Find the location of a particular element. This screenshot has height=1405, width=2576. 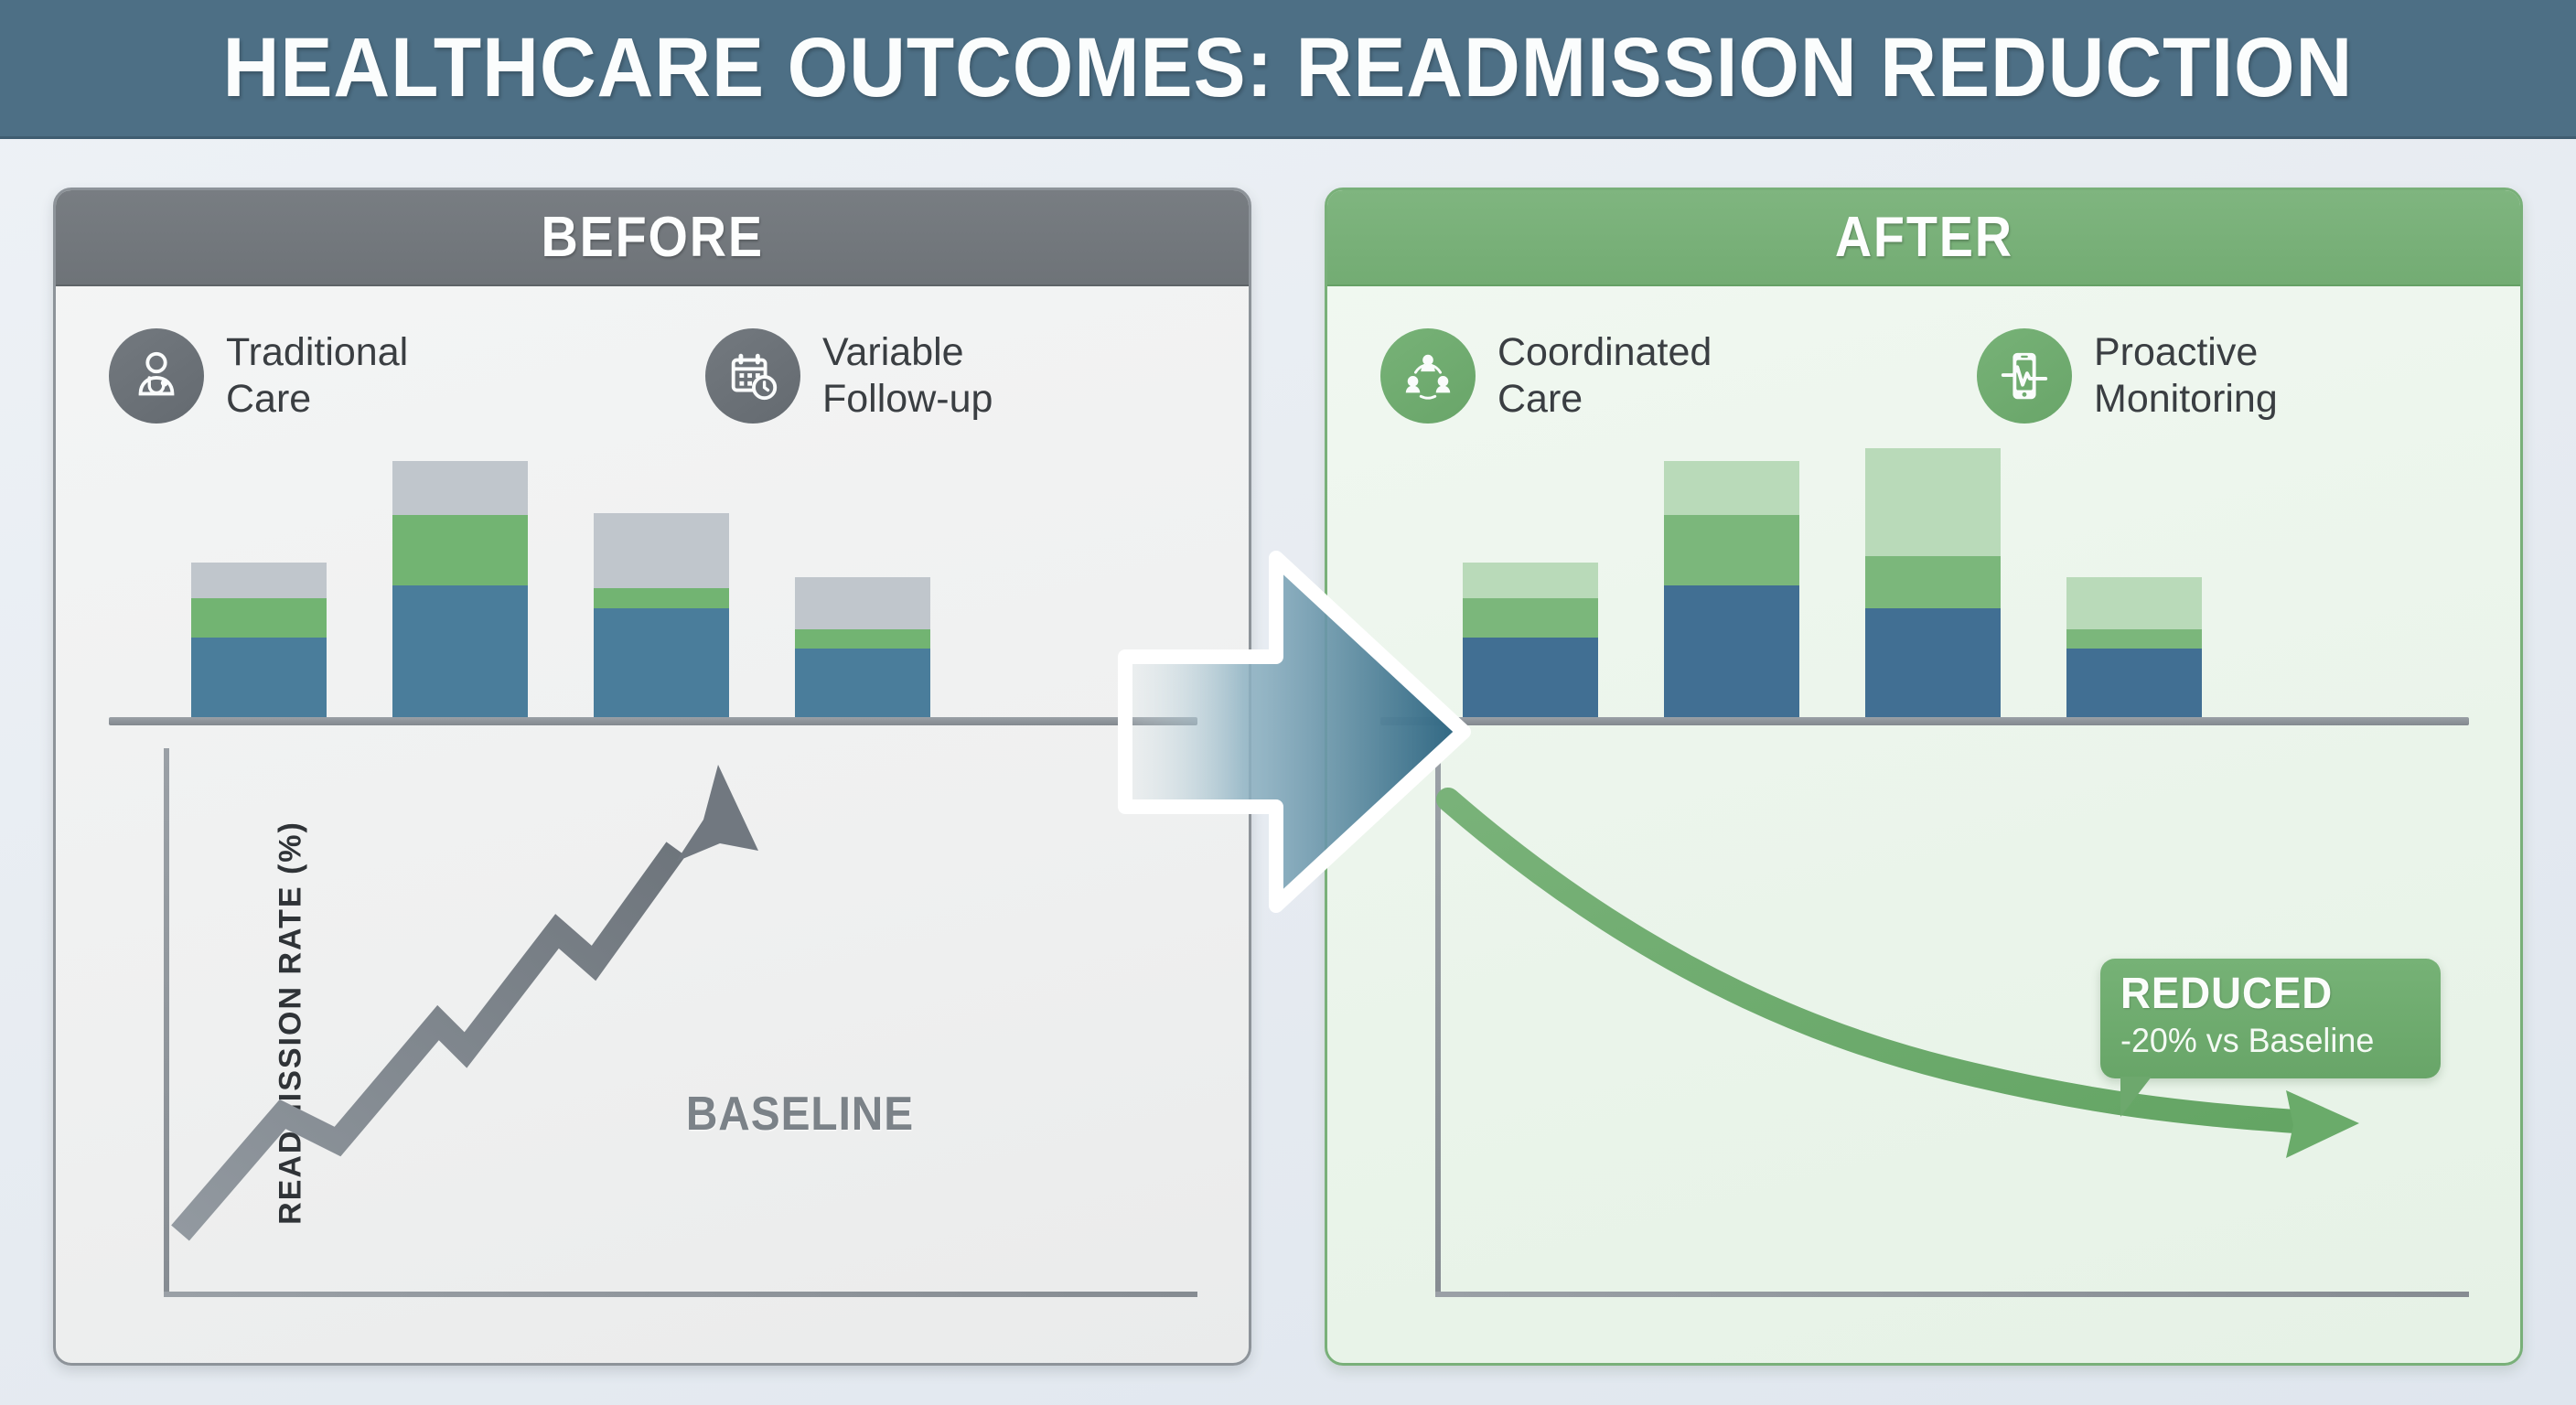

before-feature-list: Traditional Care is located at coordinates (652, 376).